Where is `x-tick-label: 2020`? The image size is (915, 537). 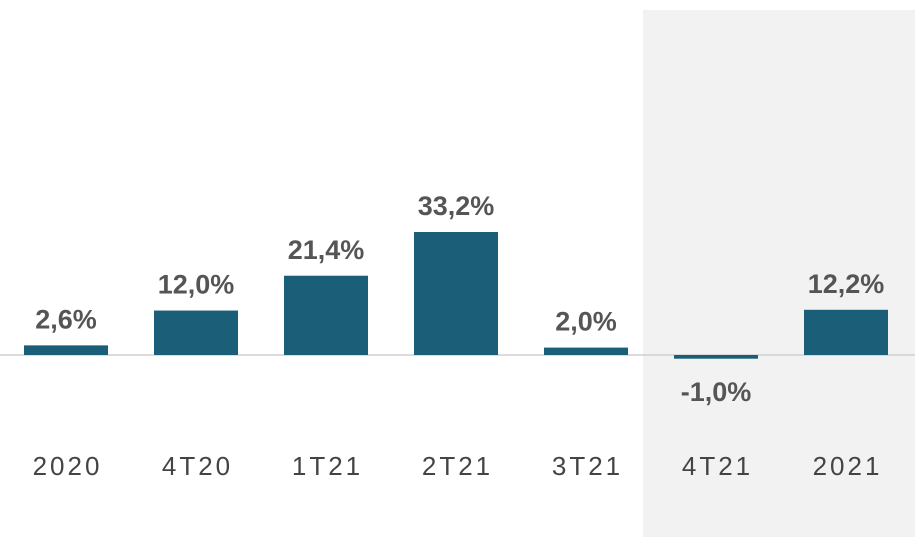 x-tick-label: 2020 is located at coordinates (68, 466).